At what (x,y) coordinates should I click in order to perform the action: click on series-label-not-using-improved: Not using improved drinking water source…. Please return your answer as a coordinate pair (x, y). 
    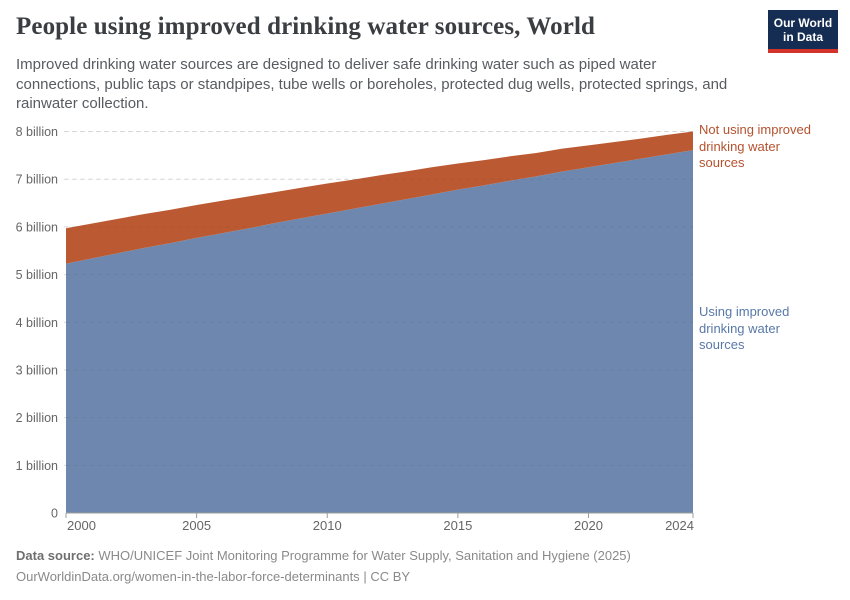
    Looking at the image, I should click on (755, 146).